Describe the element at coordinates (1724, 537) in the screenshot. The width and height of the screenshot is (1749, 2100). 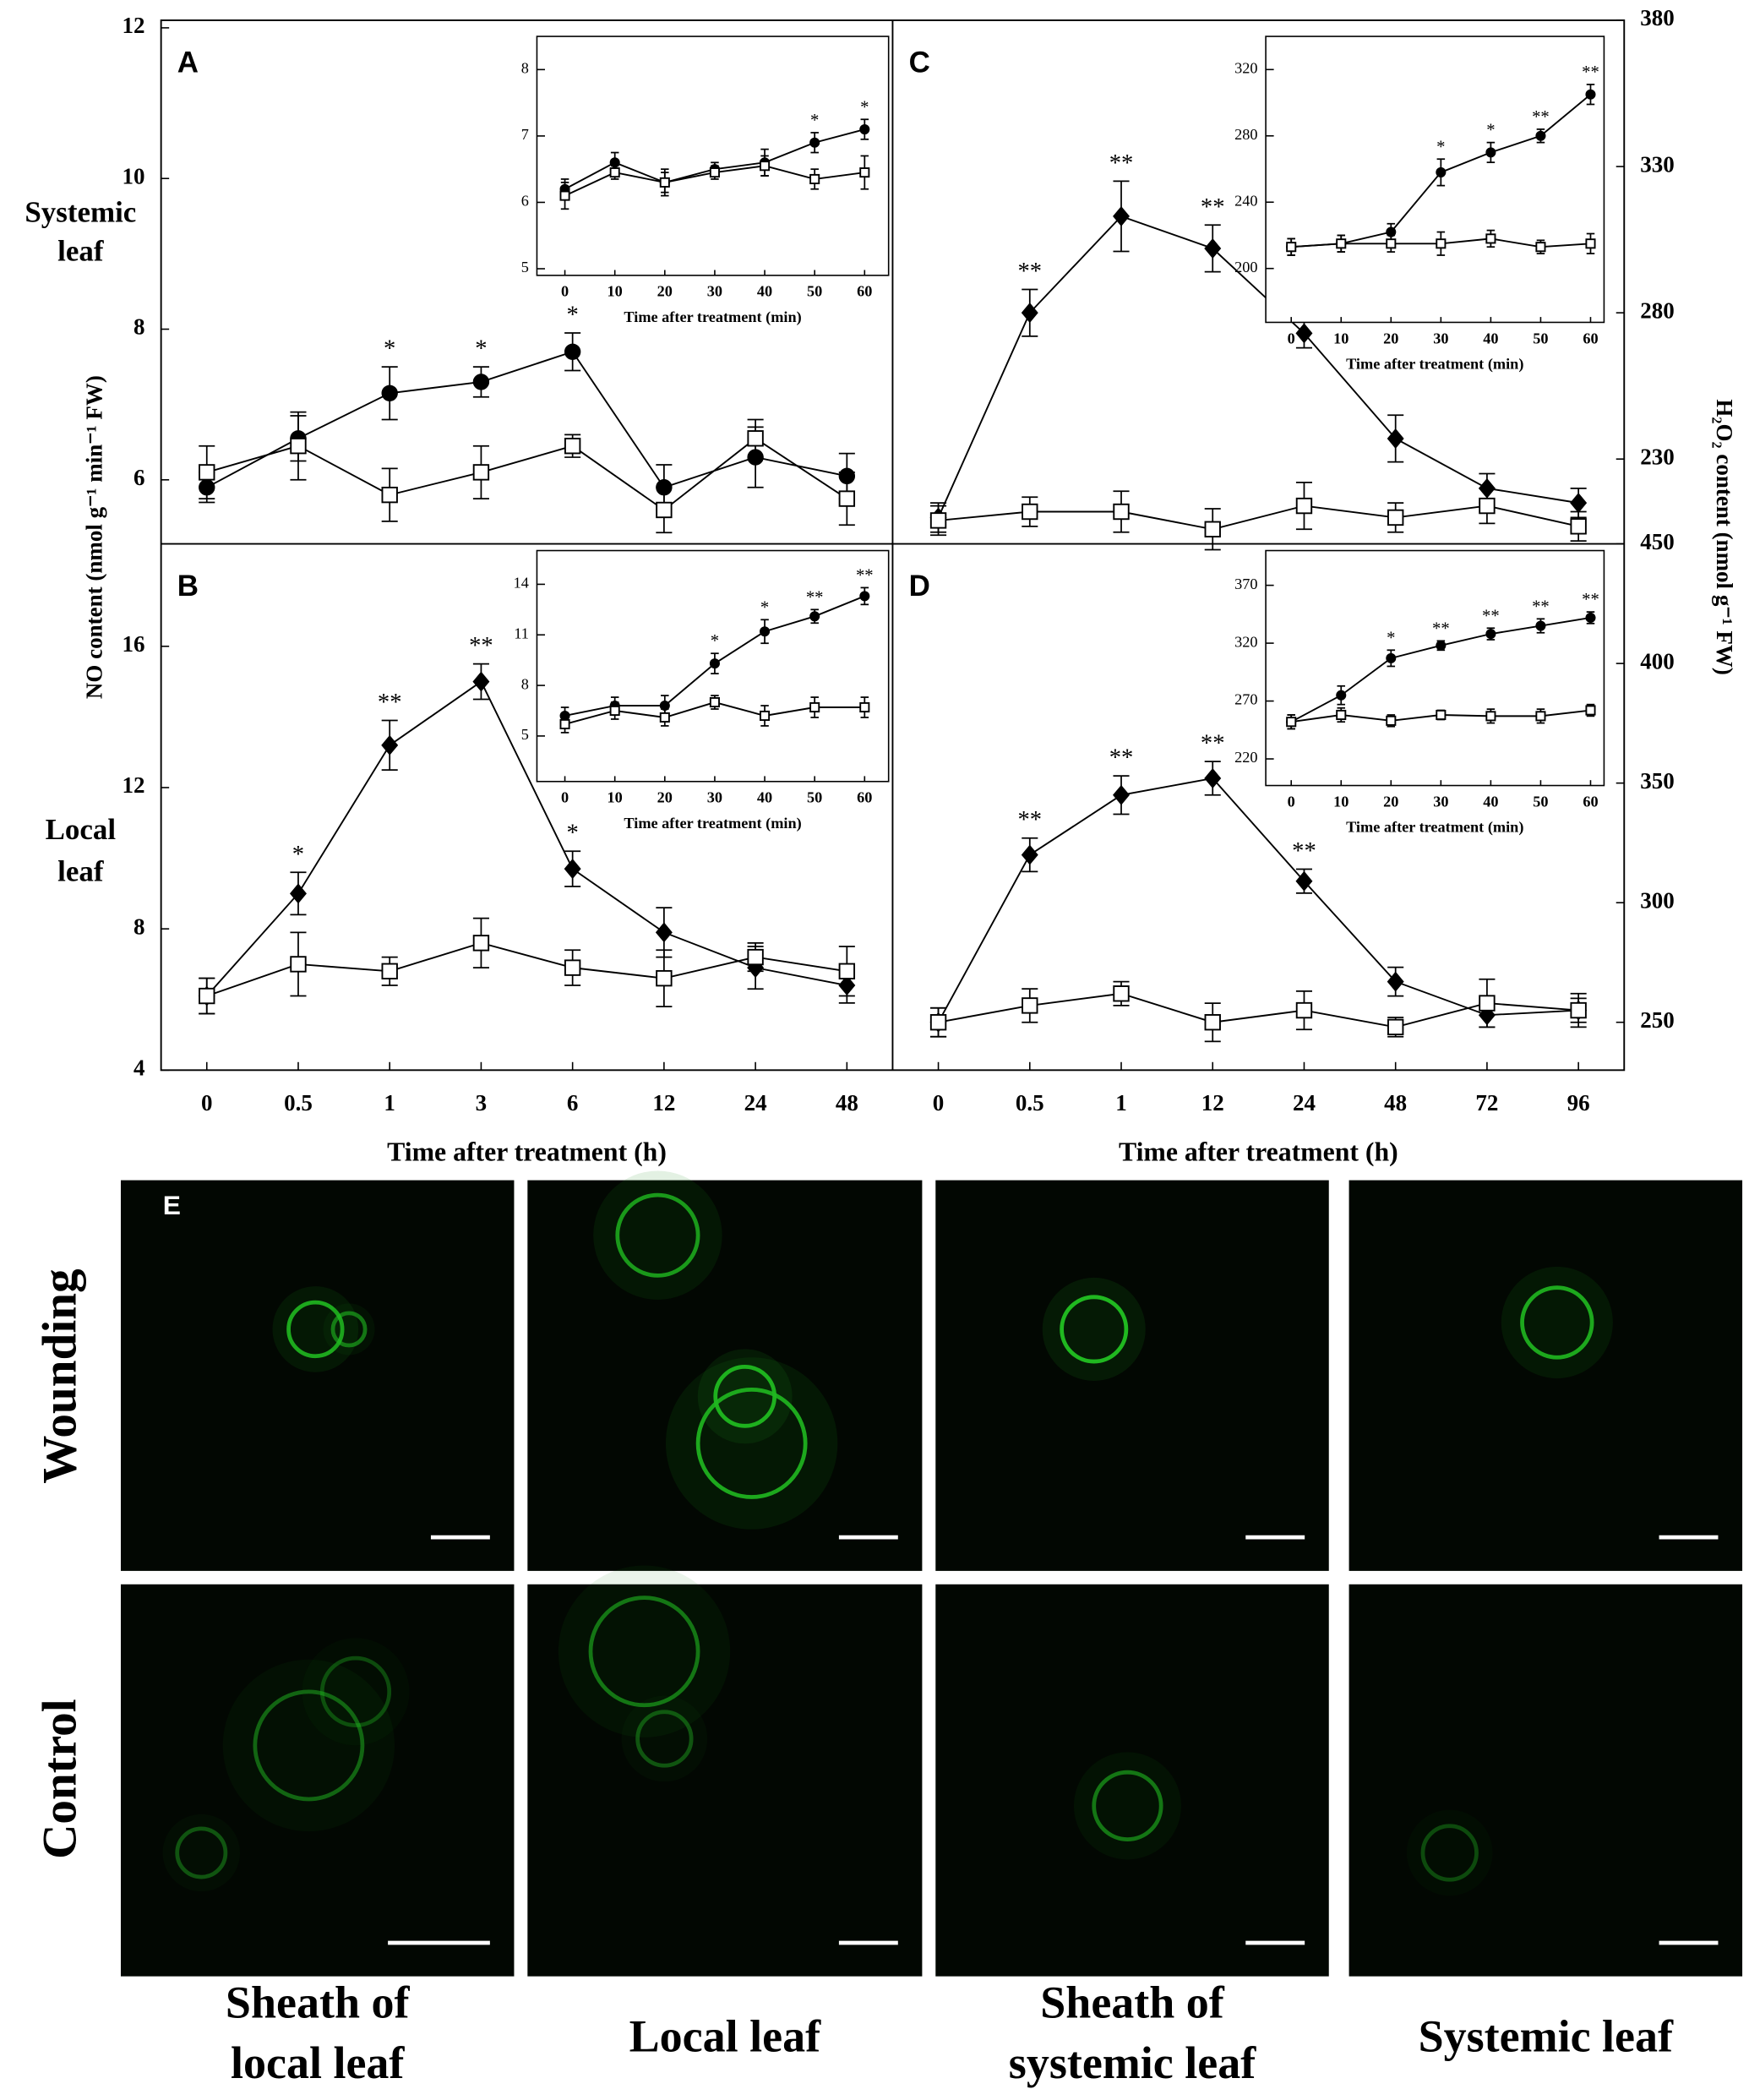
I see `y-axis-label: H₂O₂ content (nmol g⁻¹ FW)` at that location.